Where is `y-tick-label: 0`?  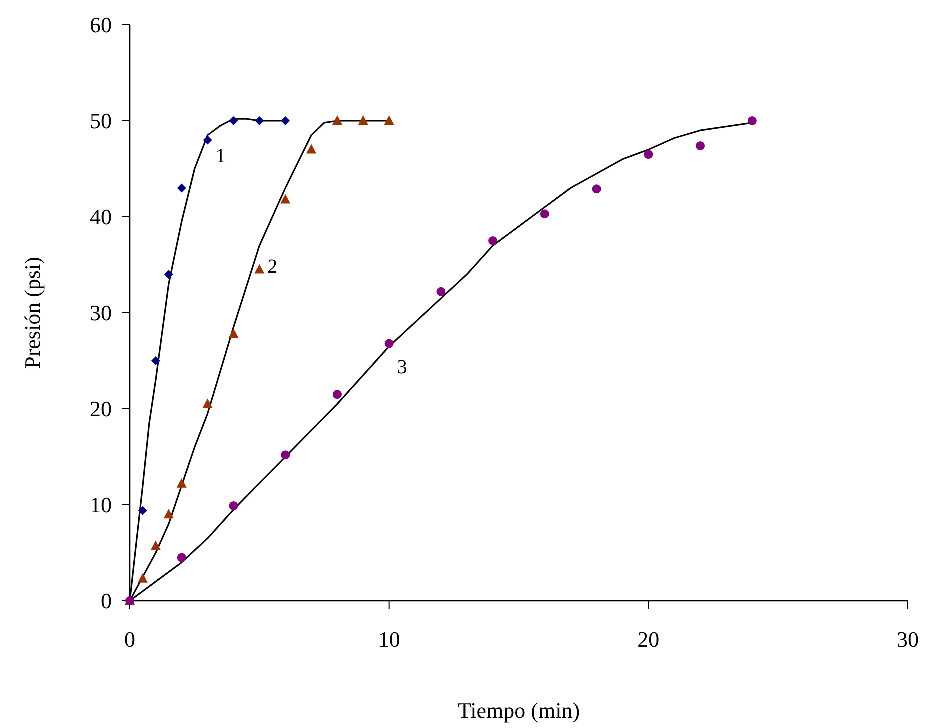
y-tick-label: 0 is located at coordinates (106, 601).